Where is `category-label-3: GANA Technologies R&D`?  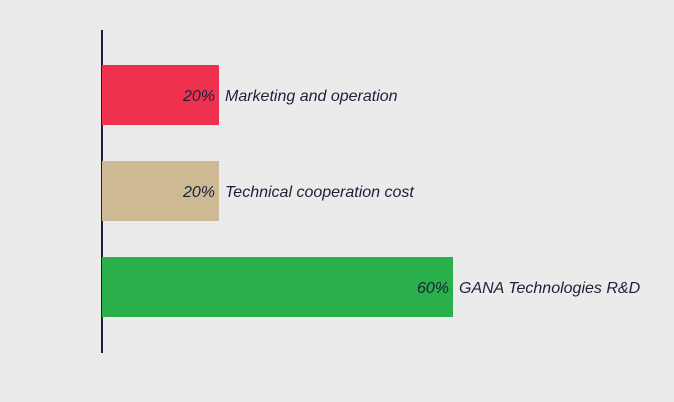
category-label-3: GANA Technologies R&D is located at coordinates (550, 288).